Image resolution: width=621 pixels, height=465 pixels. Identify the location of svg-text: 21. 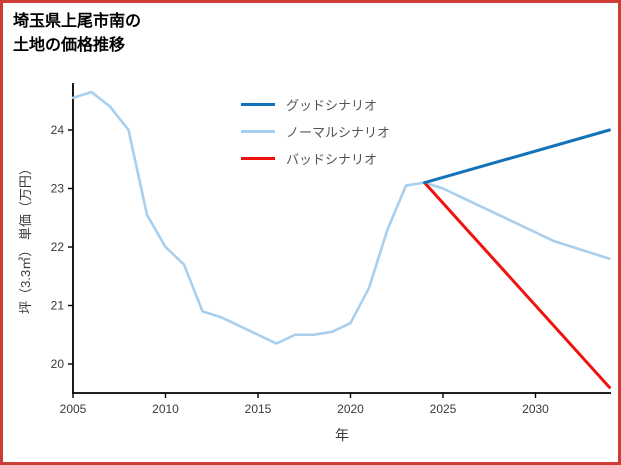
(58, 306).